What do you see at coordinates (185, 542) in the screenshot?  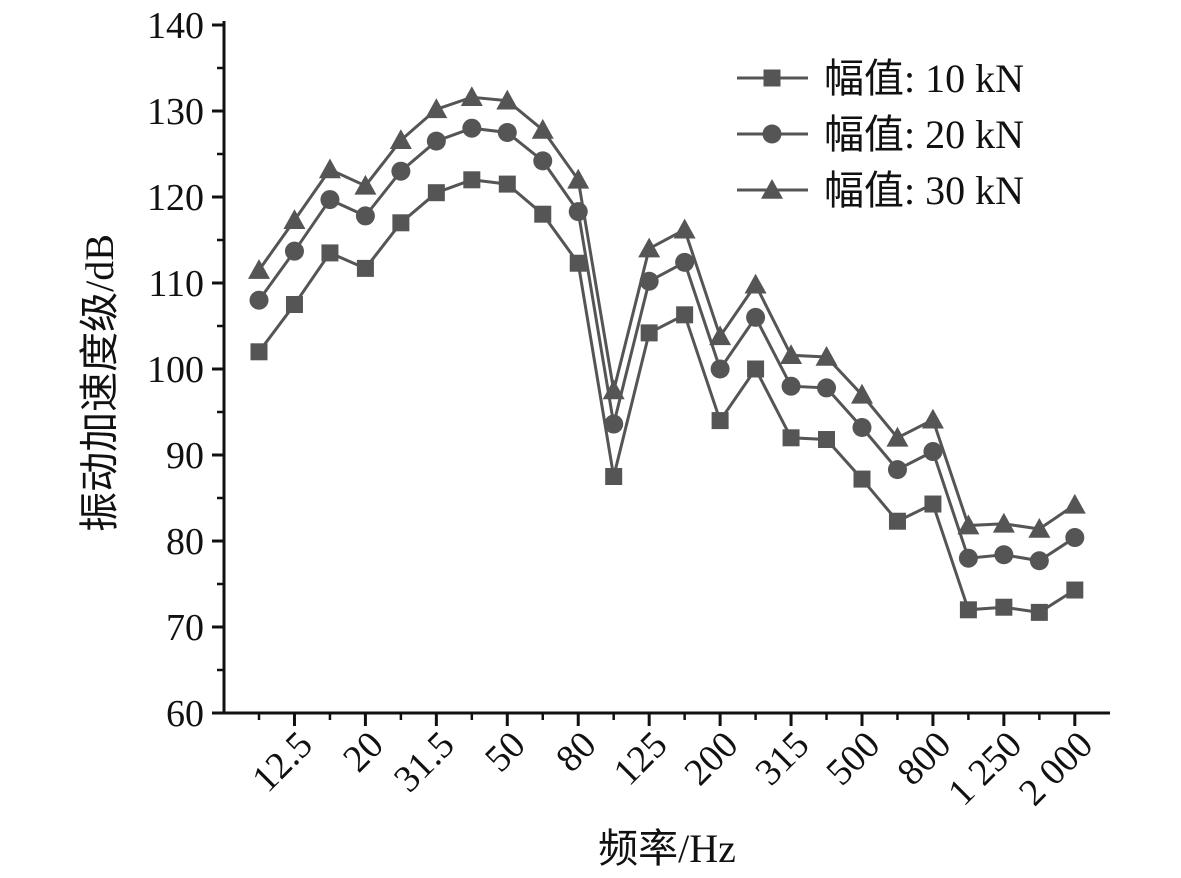 I see `y-tick-label: 80` at bounding box center [185, 542].